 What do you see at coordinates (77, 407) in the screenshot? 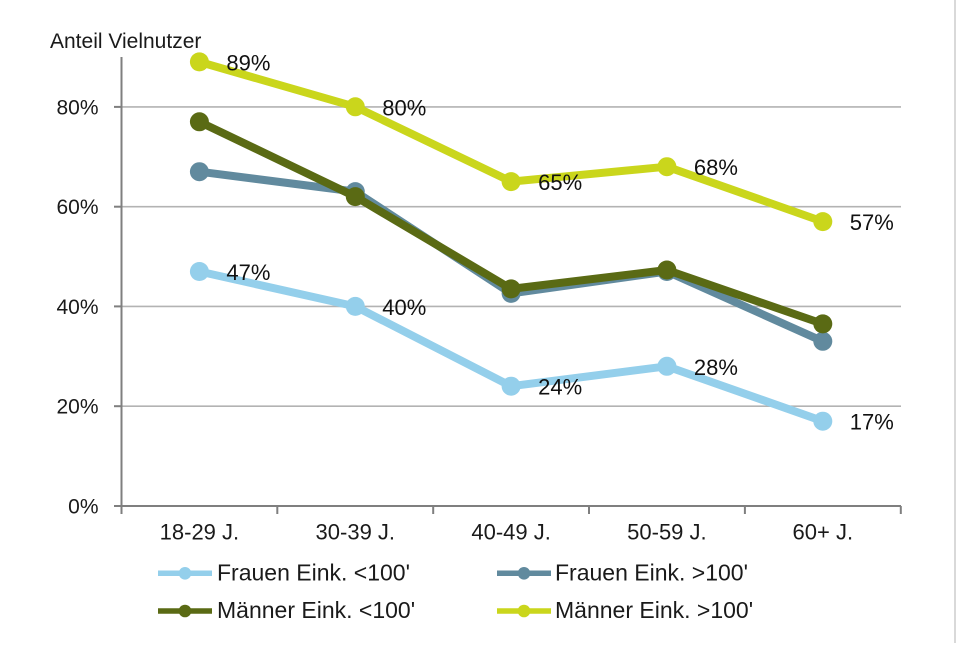
I see `svg-text: 20%` at bounding box center [77, 407].